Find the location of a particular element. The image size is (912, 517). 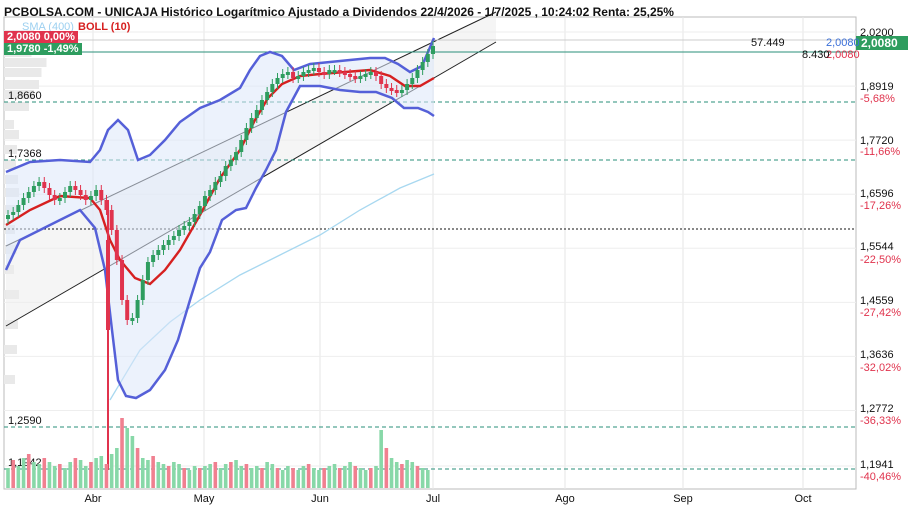

x-tick-label: Abr is located at coordinates (92, 499).